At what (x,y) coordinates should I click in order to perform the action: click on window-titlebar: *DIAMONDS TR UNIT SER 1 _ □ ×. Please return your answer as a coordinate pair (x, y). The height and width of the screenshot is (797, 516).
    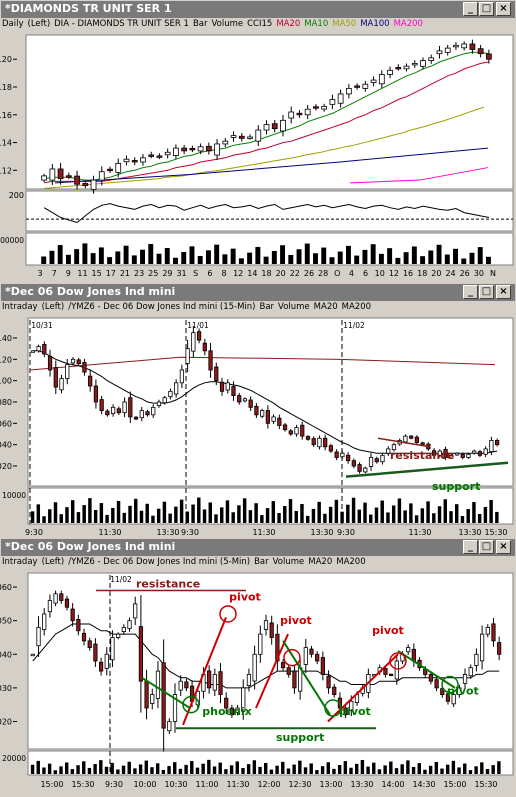
    Looking at the image, I should click on (258, 9).